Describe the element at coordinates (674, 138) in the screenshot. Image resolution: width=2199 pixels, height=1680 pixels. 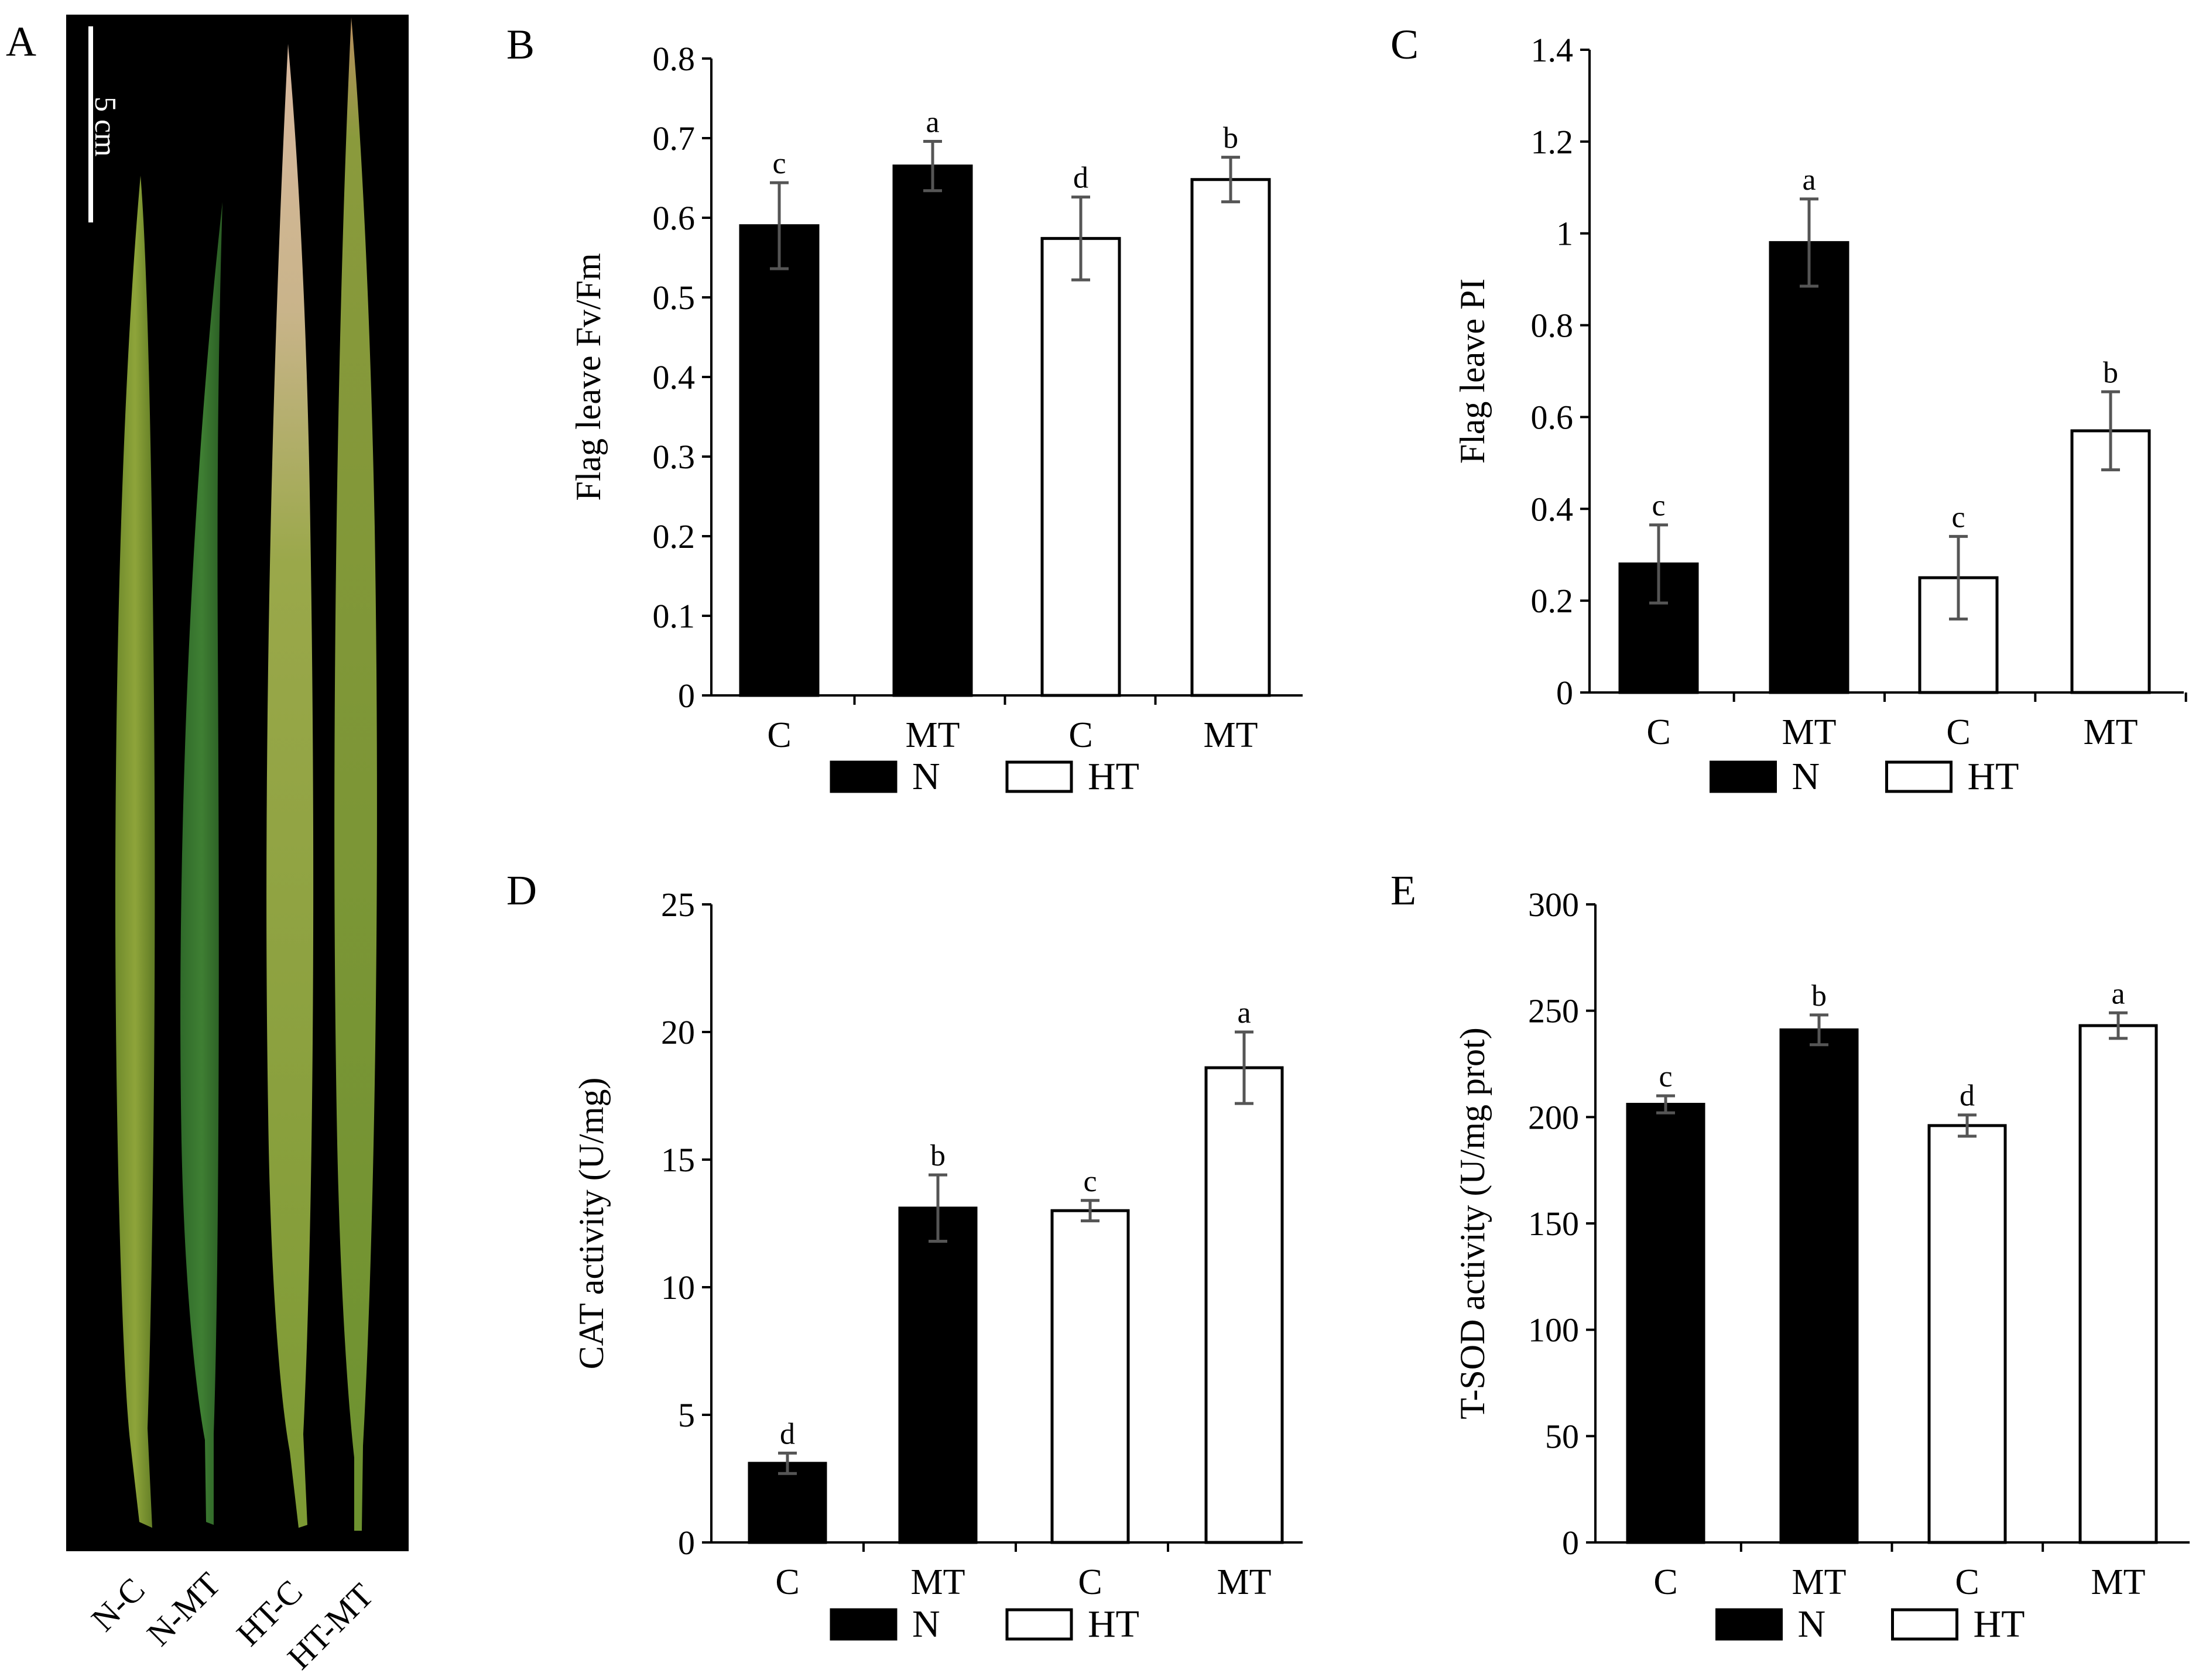
I see `y-tick-label: 0.7` at that location.